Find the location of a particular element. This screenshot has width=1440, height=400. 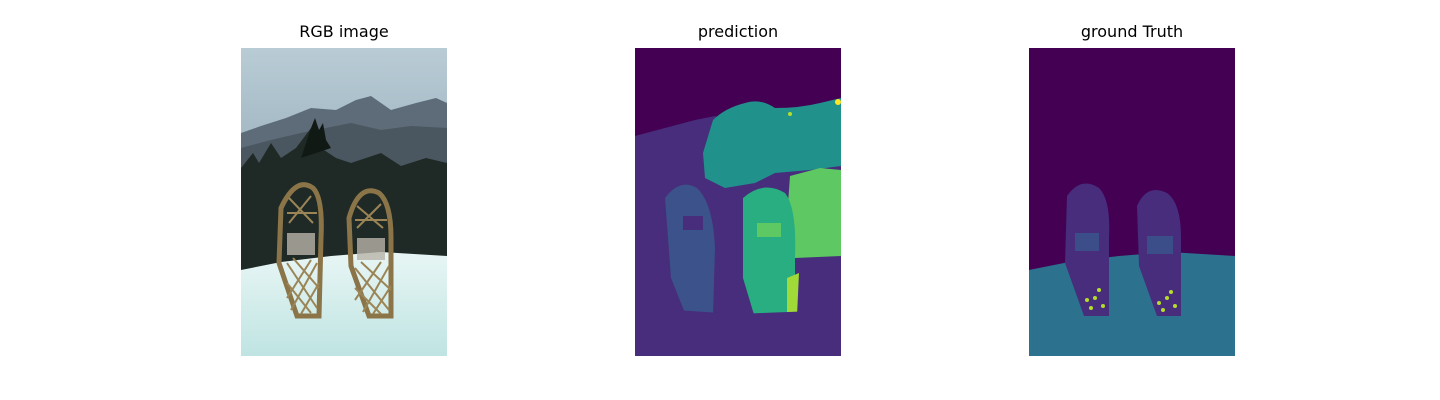

rgb-image is located at coordinates (344, 202).